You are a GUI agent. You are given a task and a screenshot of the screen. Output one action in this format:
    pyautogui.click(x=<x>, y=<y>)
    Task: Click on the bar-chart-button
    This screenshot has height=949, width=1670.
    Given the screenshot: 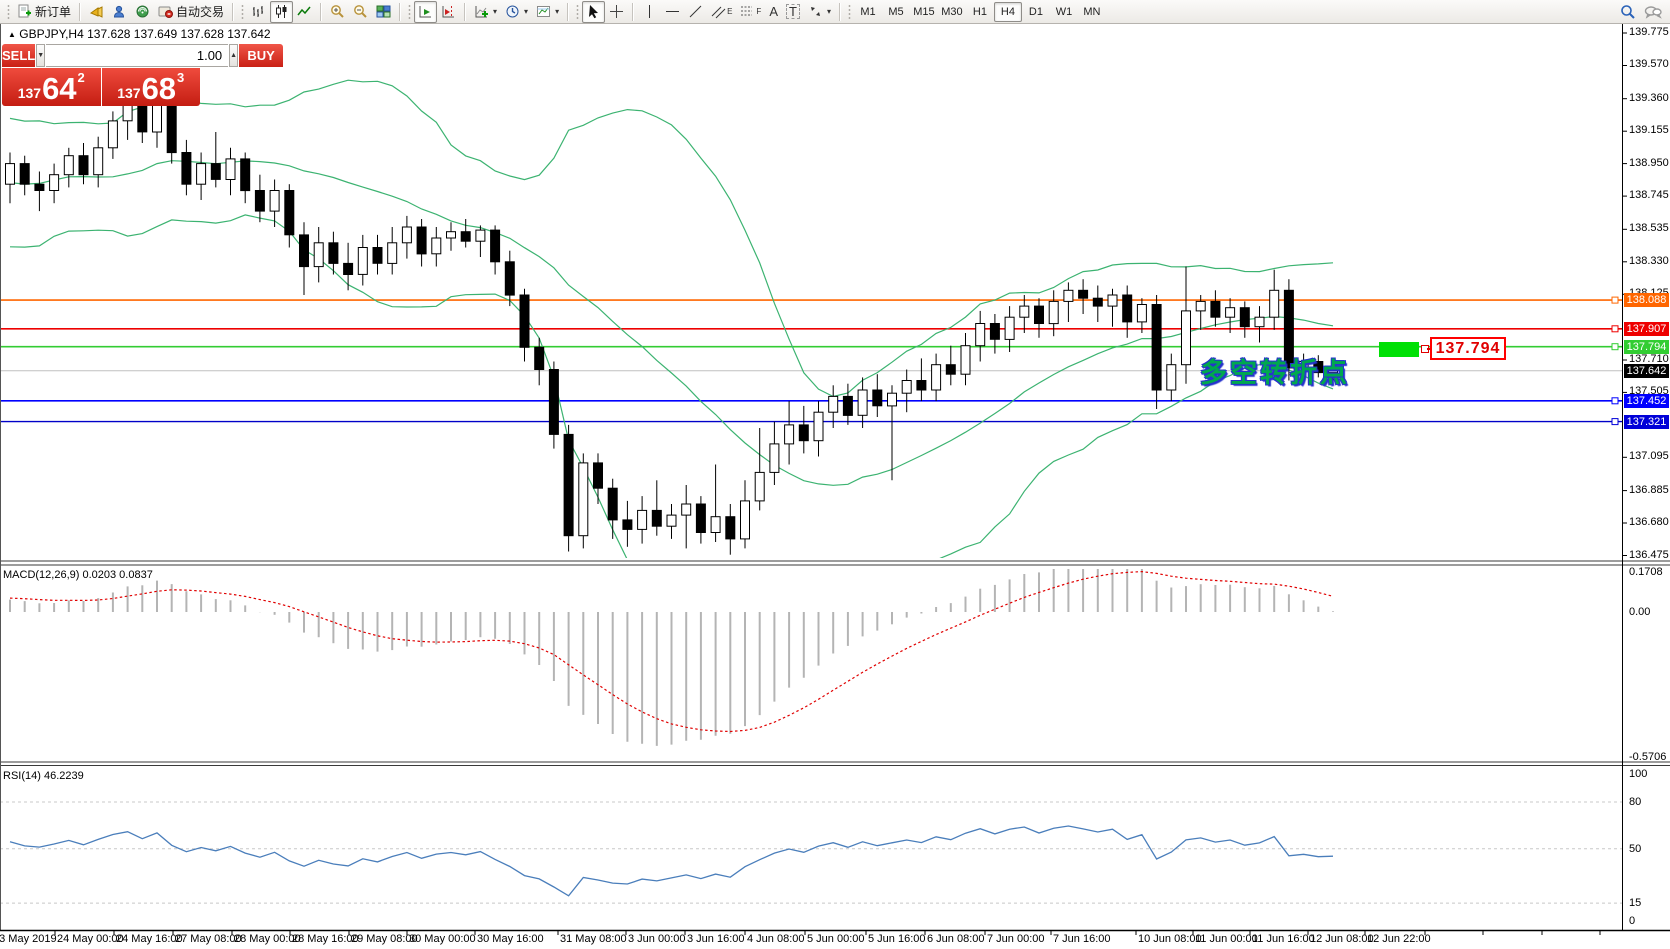 What is the action you would take?
    pyautogui.click(x=258, y=12)
    